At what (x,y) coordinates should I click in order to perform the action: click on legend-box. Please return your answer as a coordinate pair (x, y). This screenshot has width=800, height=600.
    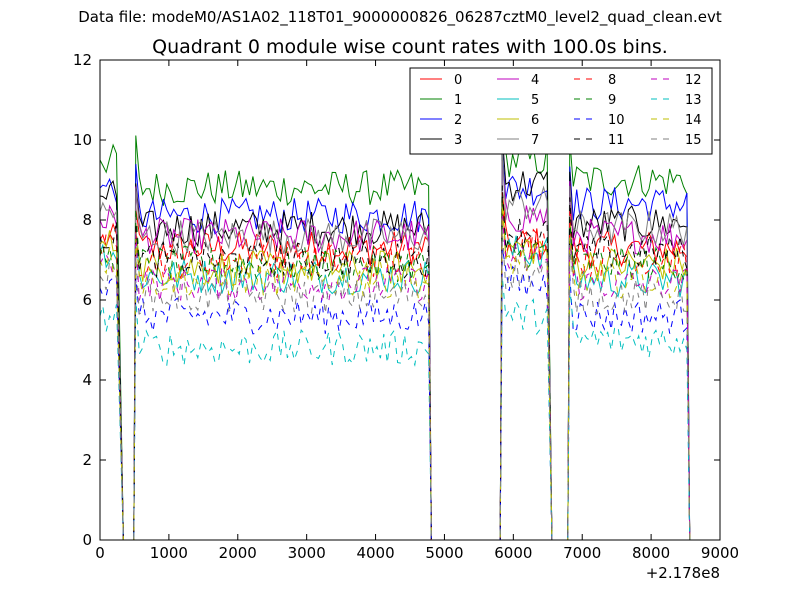
    Looking at the image, I should click on (561, 111).